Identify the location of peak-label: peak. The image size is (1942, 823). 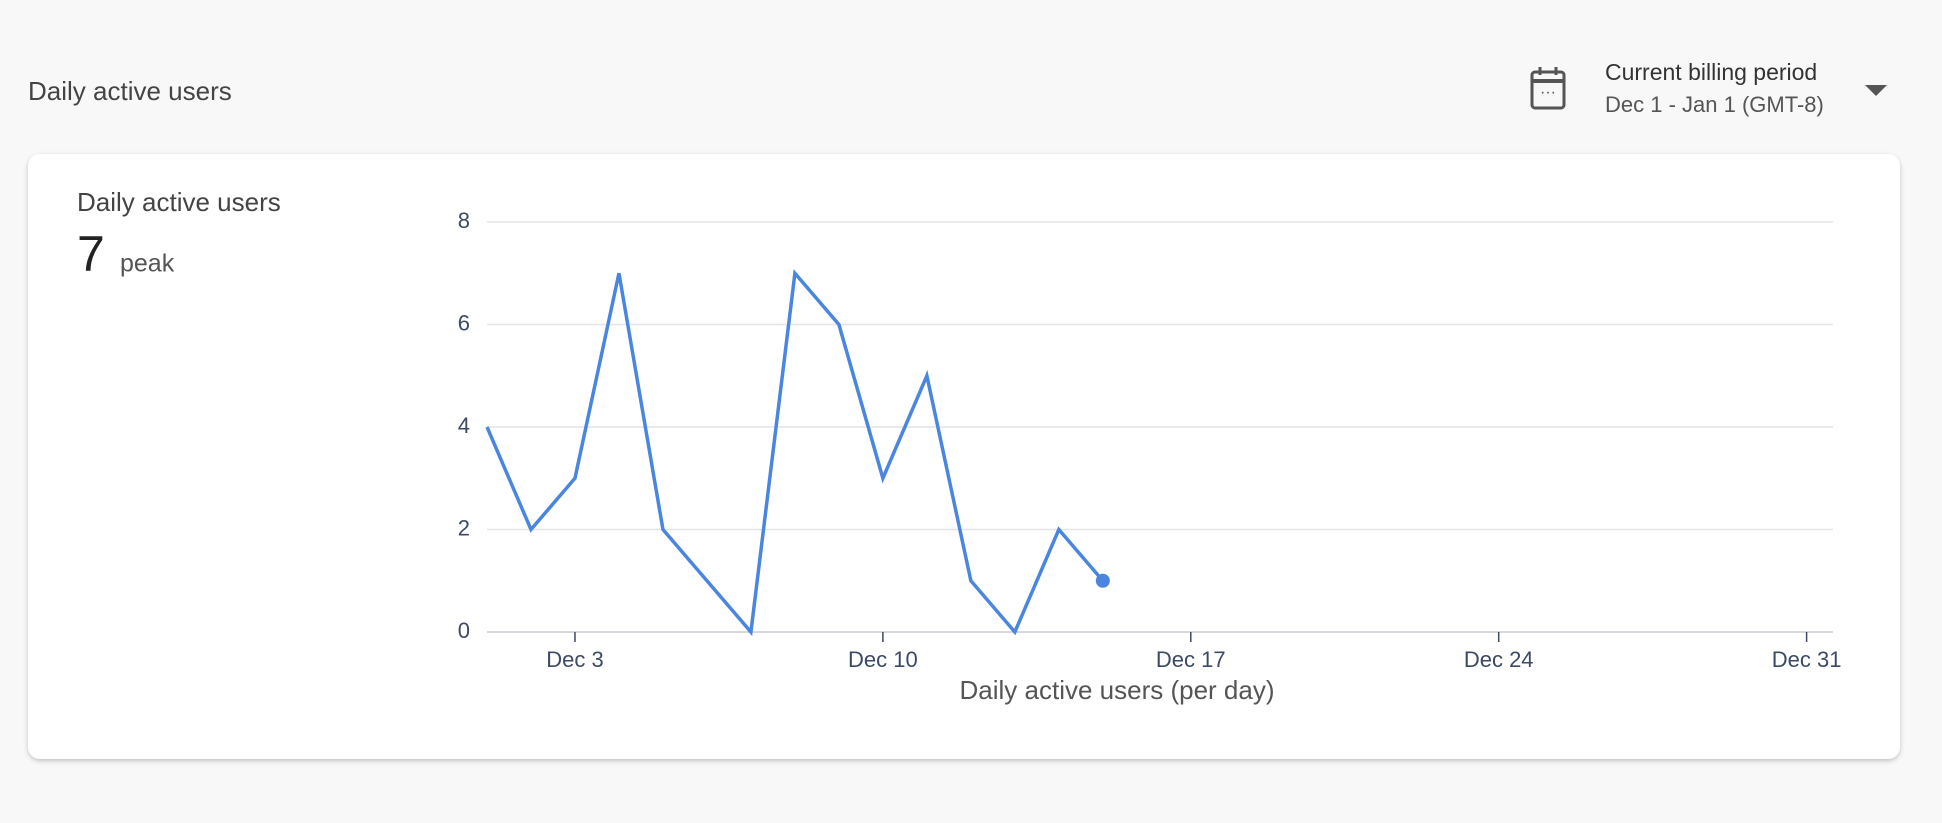
(147, 264).